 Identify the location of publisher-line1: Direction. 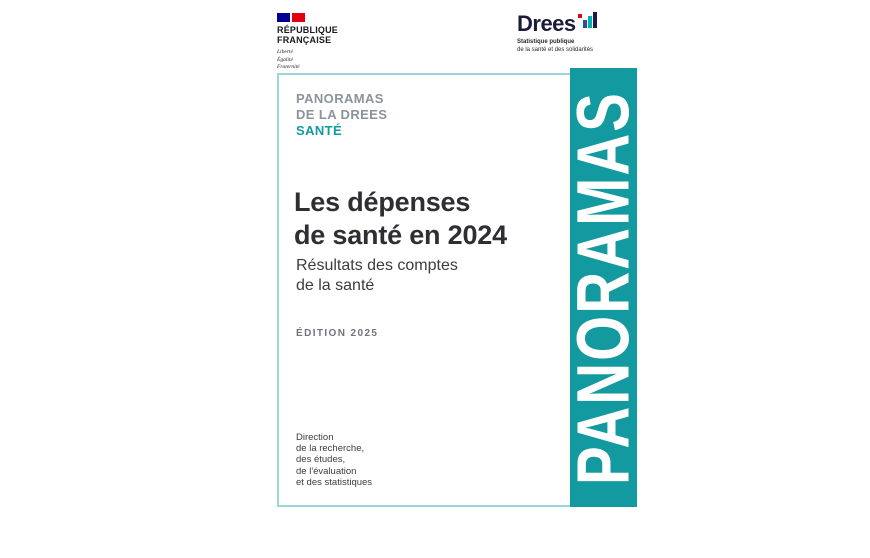
(315, 437).